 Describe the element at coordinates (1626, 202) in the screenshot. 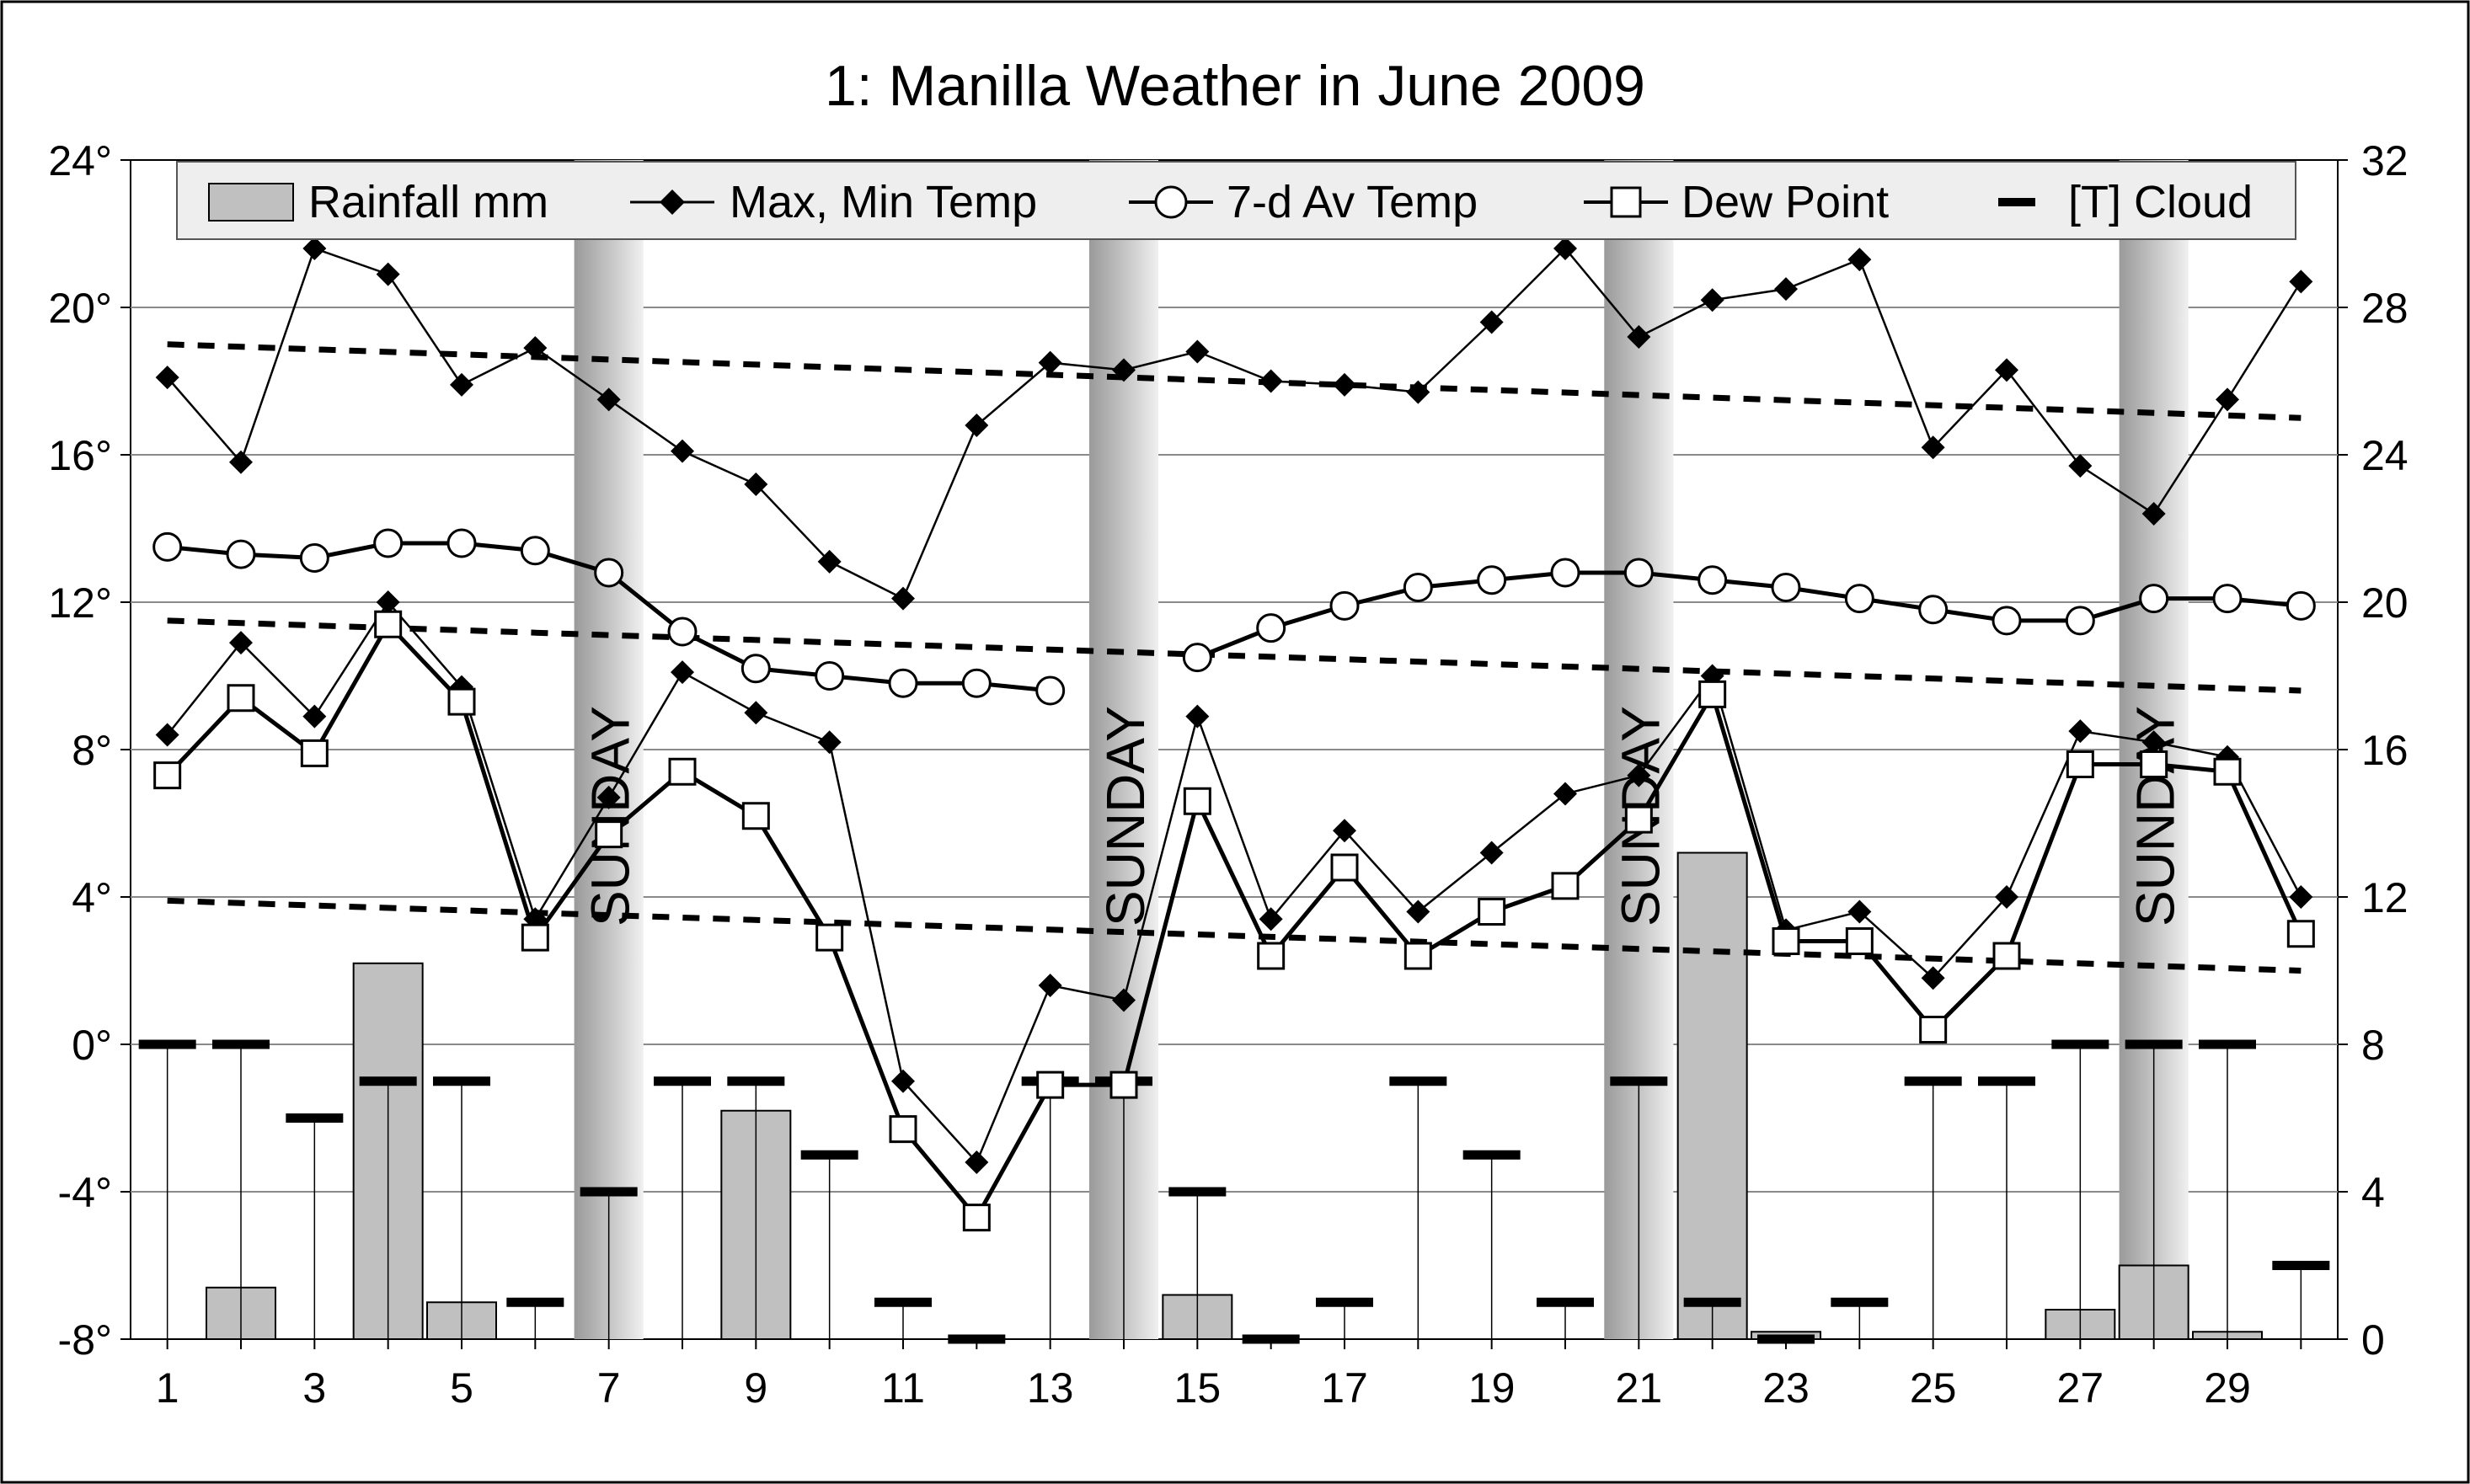

I see `legend-dew-marker` at that location.